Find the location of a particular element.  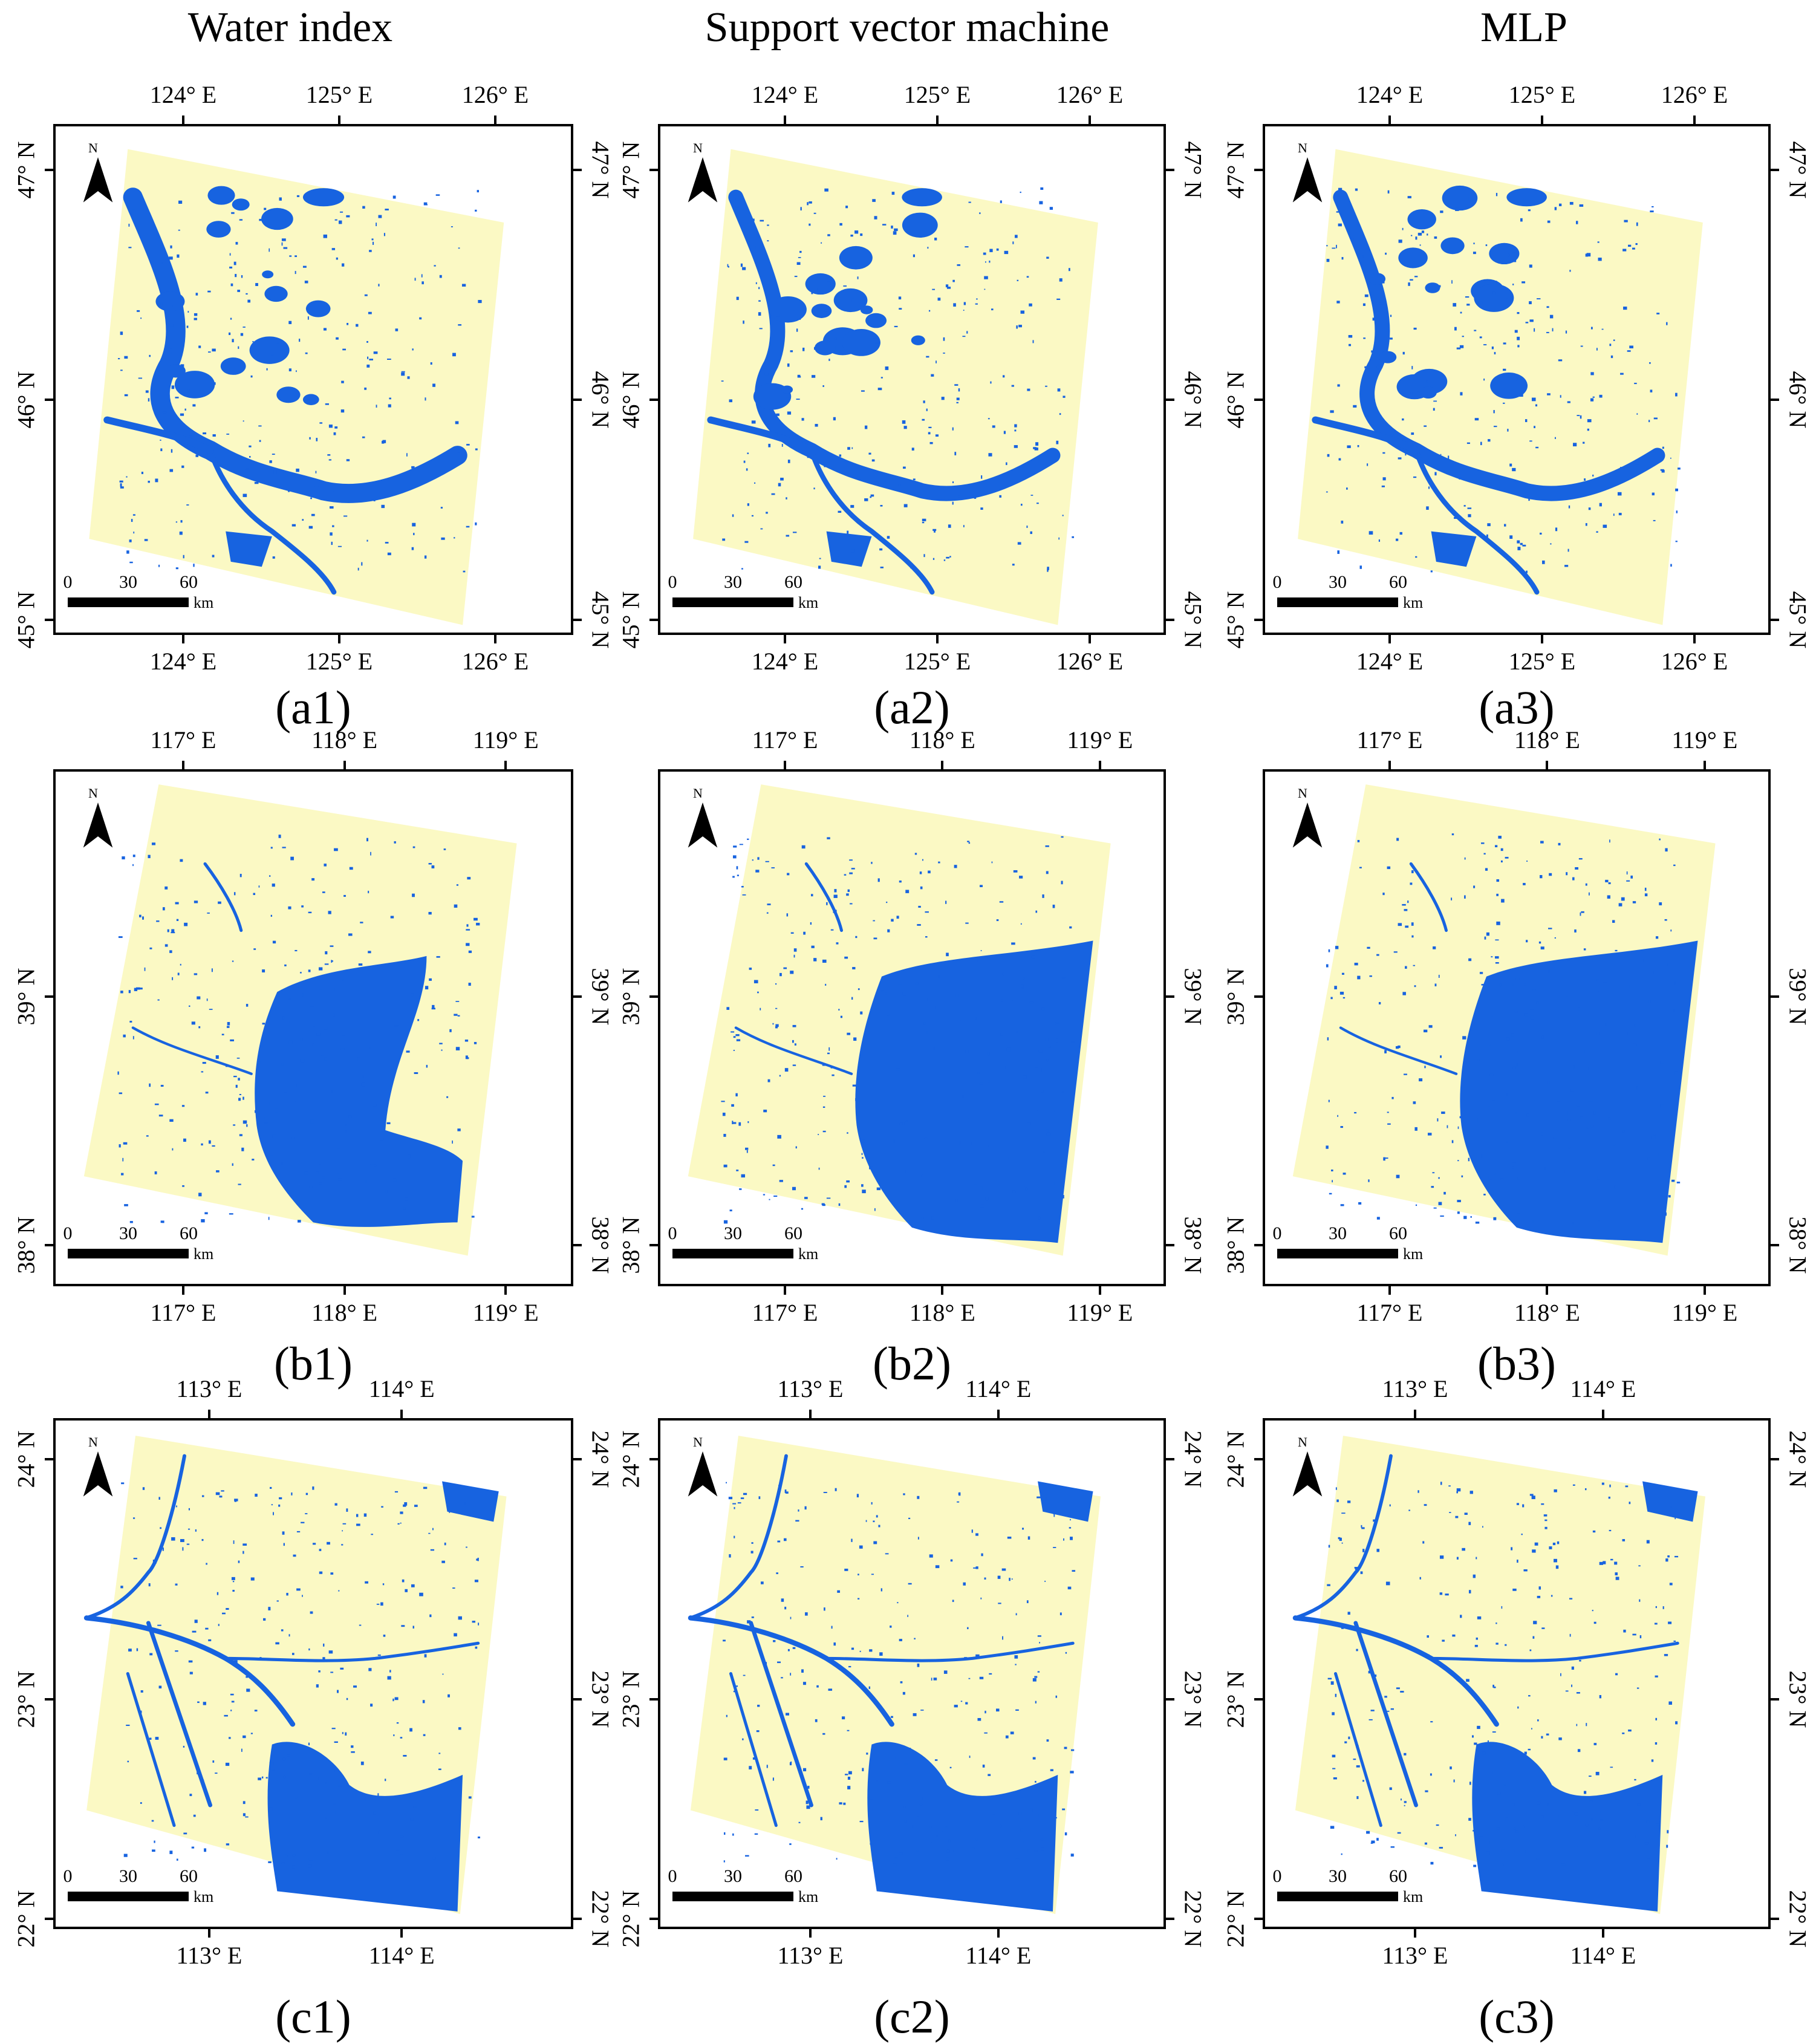

map-panel-c3: N 0 30 60 km is located at coordinates (1517, 1674).